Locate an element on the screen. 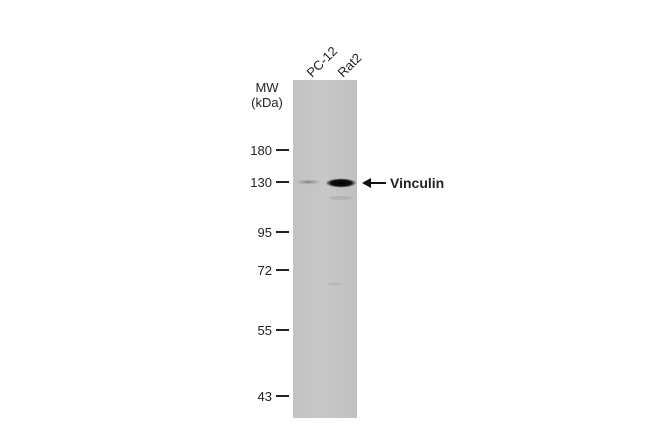 Image resolution: width=650 pixels, height=427 pixels. marker-label: 55 is located at coordinates (265, 330).